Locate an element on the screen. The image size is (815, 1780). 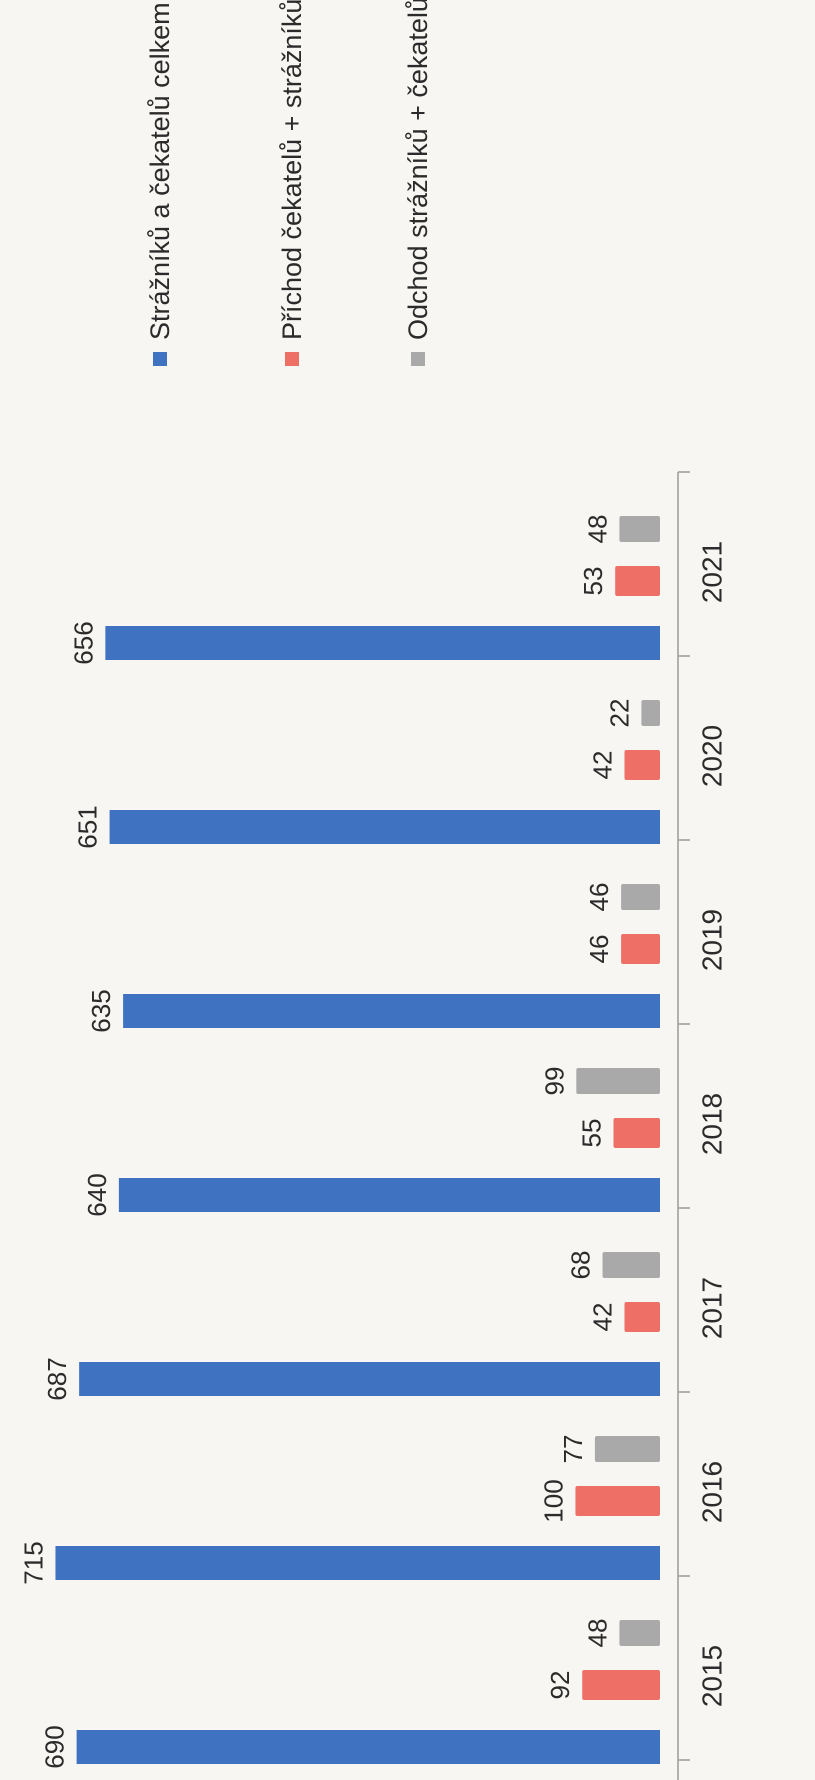
data-label: 55 is located at coordinates (591, 1133).